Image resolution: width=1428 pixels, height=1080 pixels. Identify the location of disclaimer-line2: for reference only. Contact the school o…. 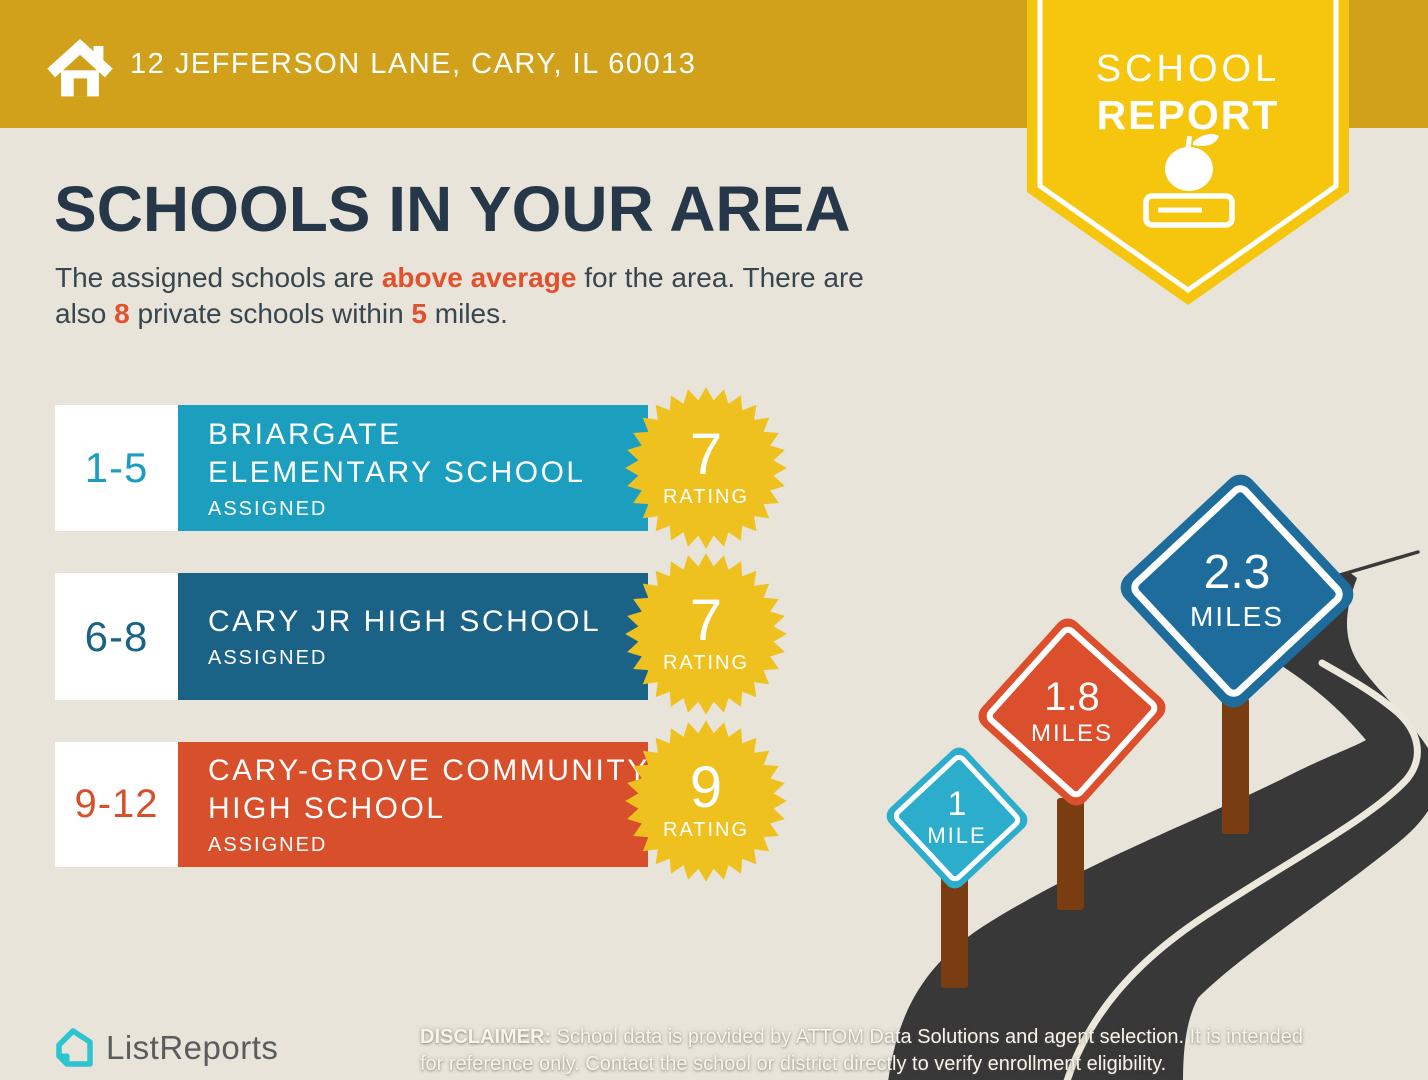
(793, 1064).